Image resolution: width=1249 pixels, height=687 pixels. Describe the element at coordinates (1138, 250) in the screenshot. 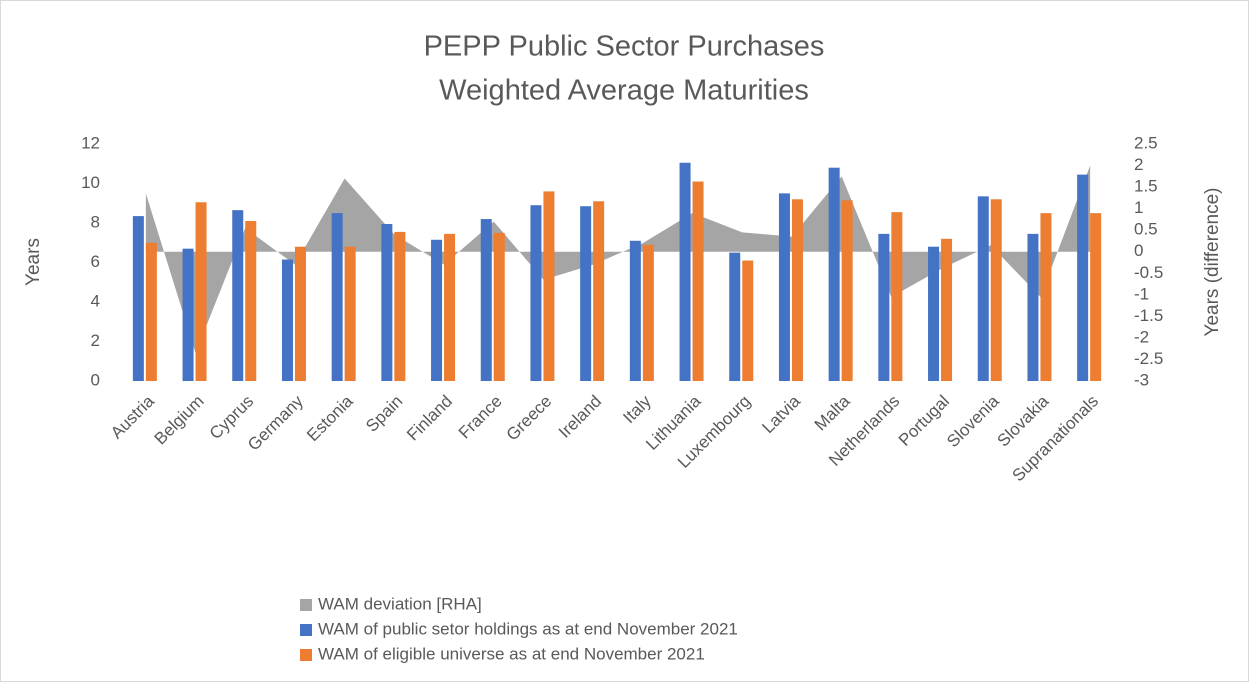

I see `y2-tick-label: 0` at that location.